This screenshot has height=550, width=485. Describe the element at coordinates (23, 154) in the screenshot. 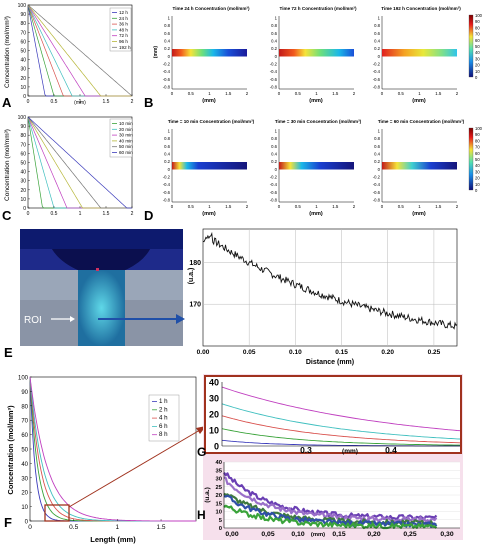

I see `y-tick-label: 60` at that location.